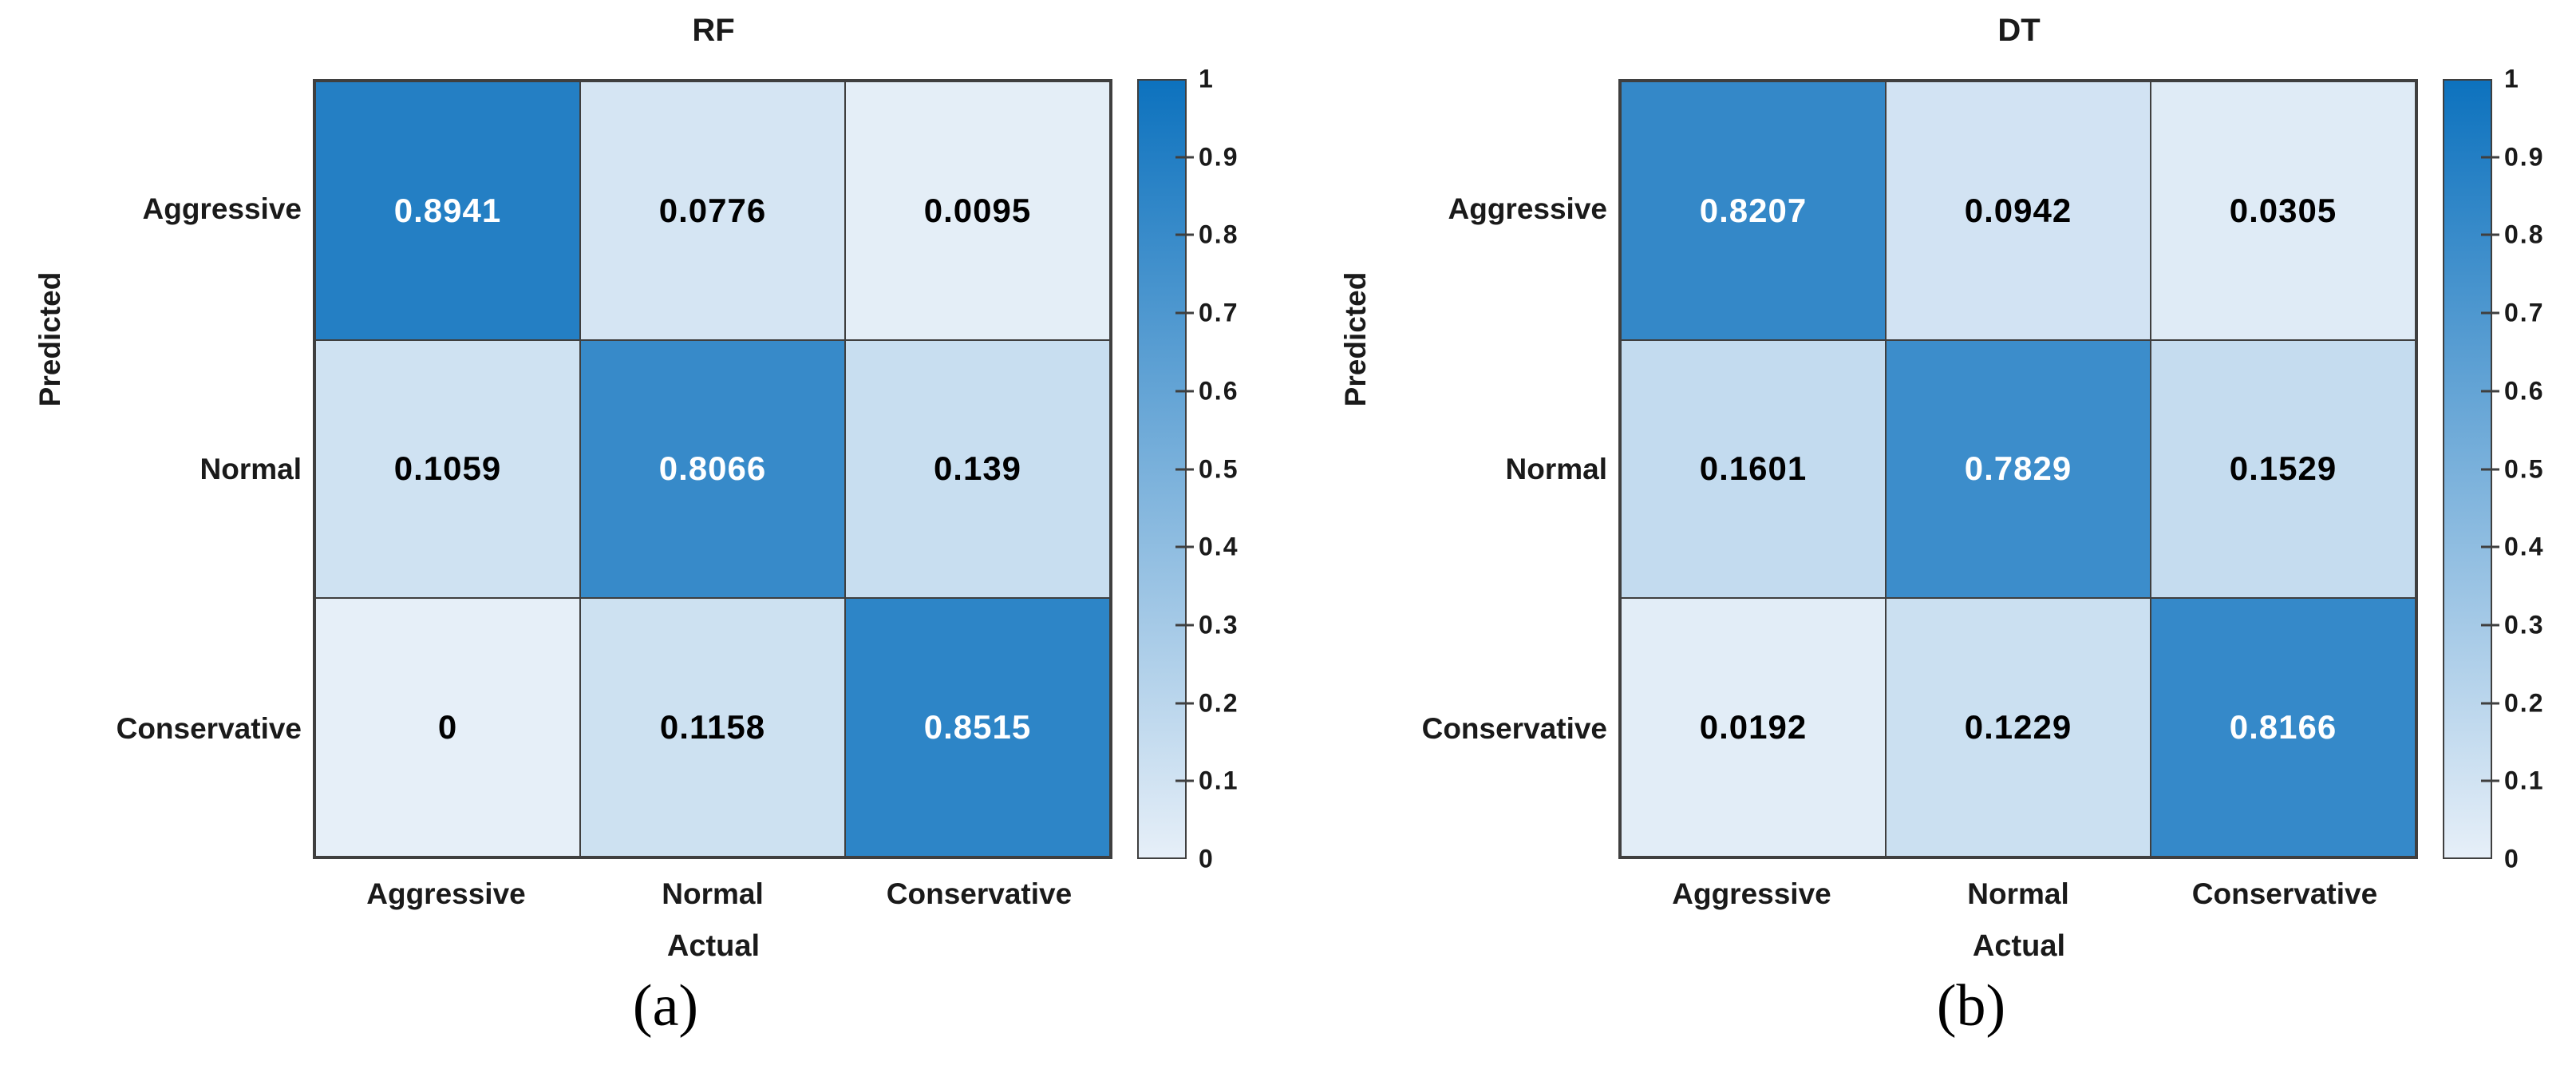 Image resolution: width=2576 pixels, height=1085 pixels. I want to click on colorbar, so click(2467, 469).